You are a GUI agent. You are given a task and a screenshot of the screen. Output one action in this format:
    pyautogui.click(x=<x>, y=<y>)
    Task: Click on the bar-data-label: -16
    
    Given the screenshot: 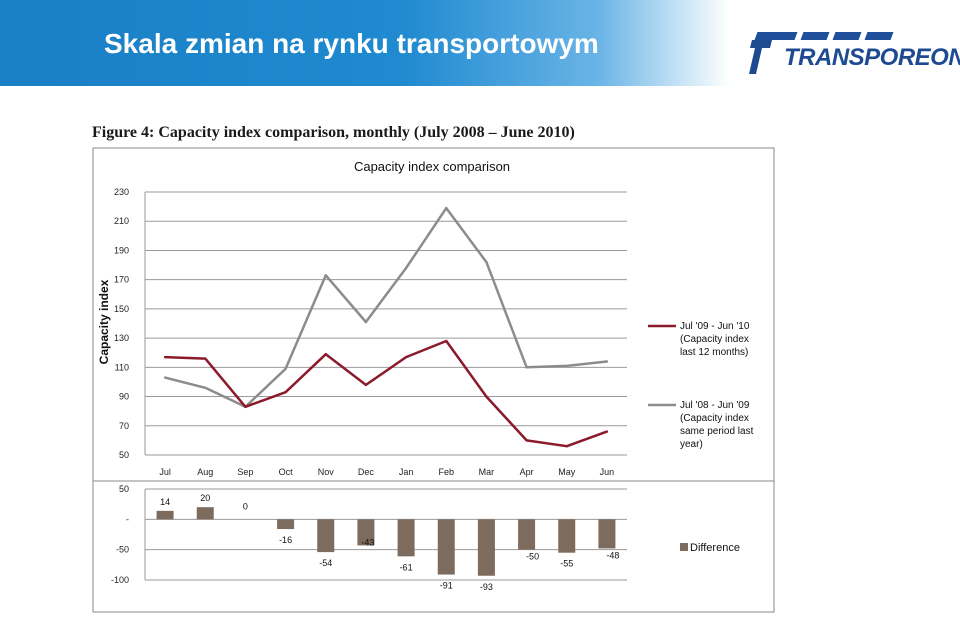 What is the action you would take?
    pyautogui.click(x=285, y=540)
    